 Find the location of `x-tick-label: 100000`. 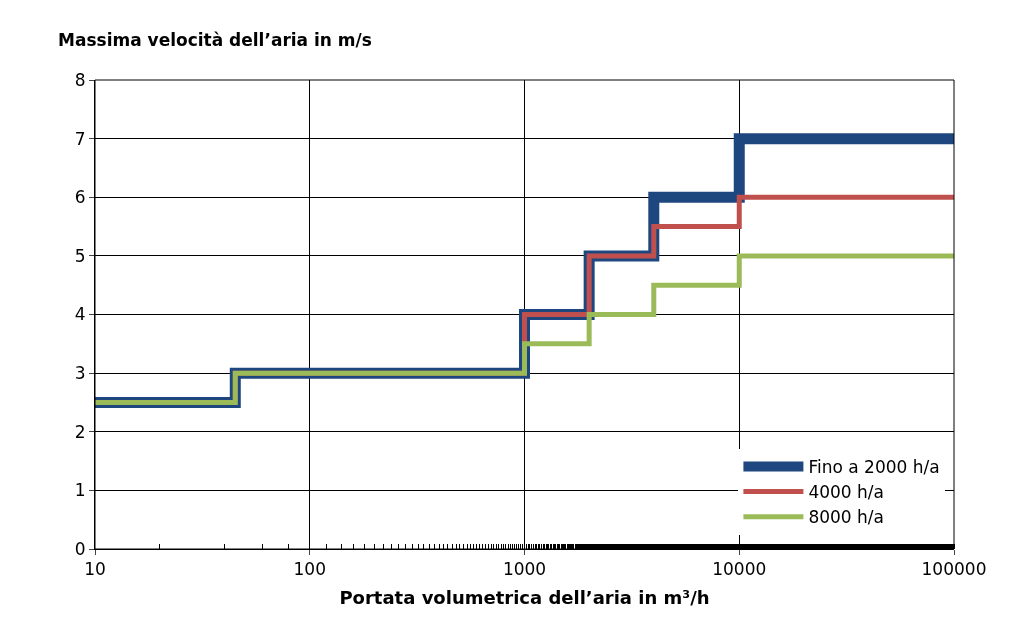

x-tick-label: 100000 is located at coordinates (954, 569).